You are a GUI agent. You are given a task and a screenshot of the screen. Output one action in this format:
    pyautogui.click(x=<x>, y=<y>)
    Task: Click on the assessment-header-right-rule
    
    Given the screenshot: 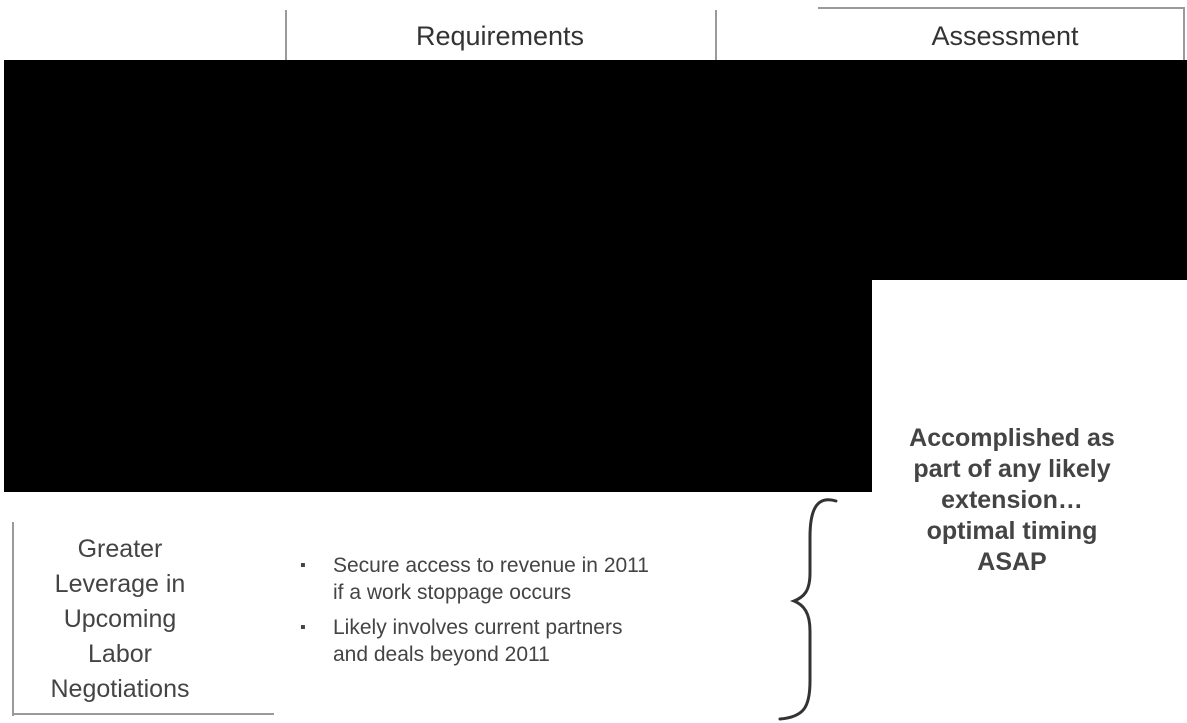 What is the action you would take?
    pyautogui.click(x=1184, y=33)
    